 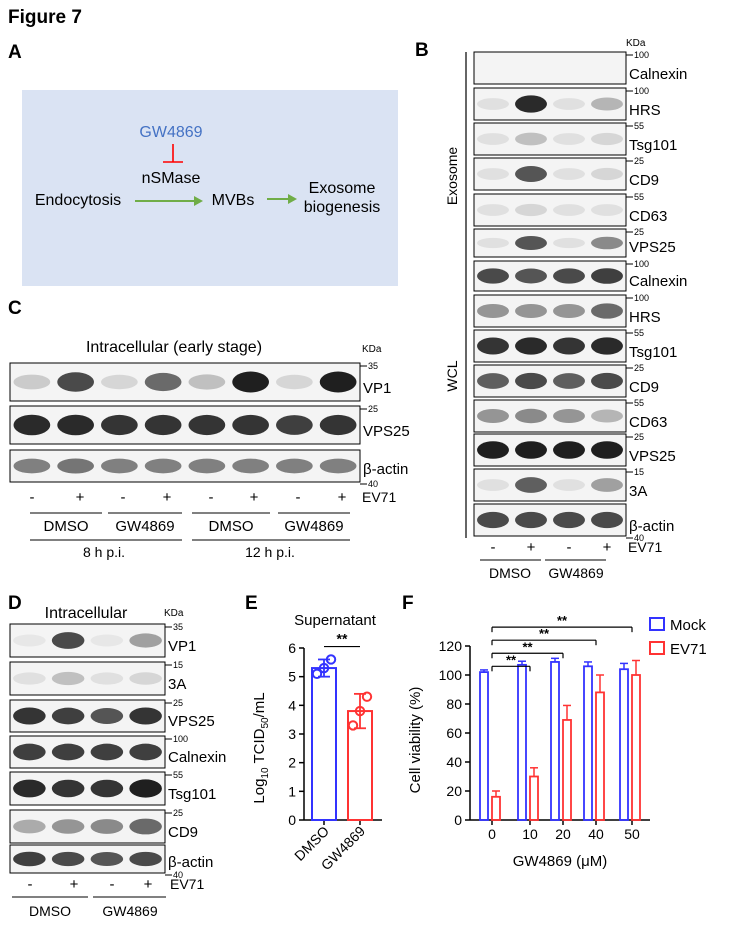 What do you see at coordinates (454, 762) in the screenshot?
I see `f-ytick: 40` at bounding box center [454, 762].